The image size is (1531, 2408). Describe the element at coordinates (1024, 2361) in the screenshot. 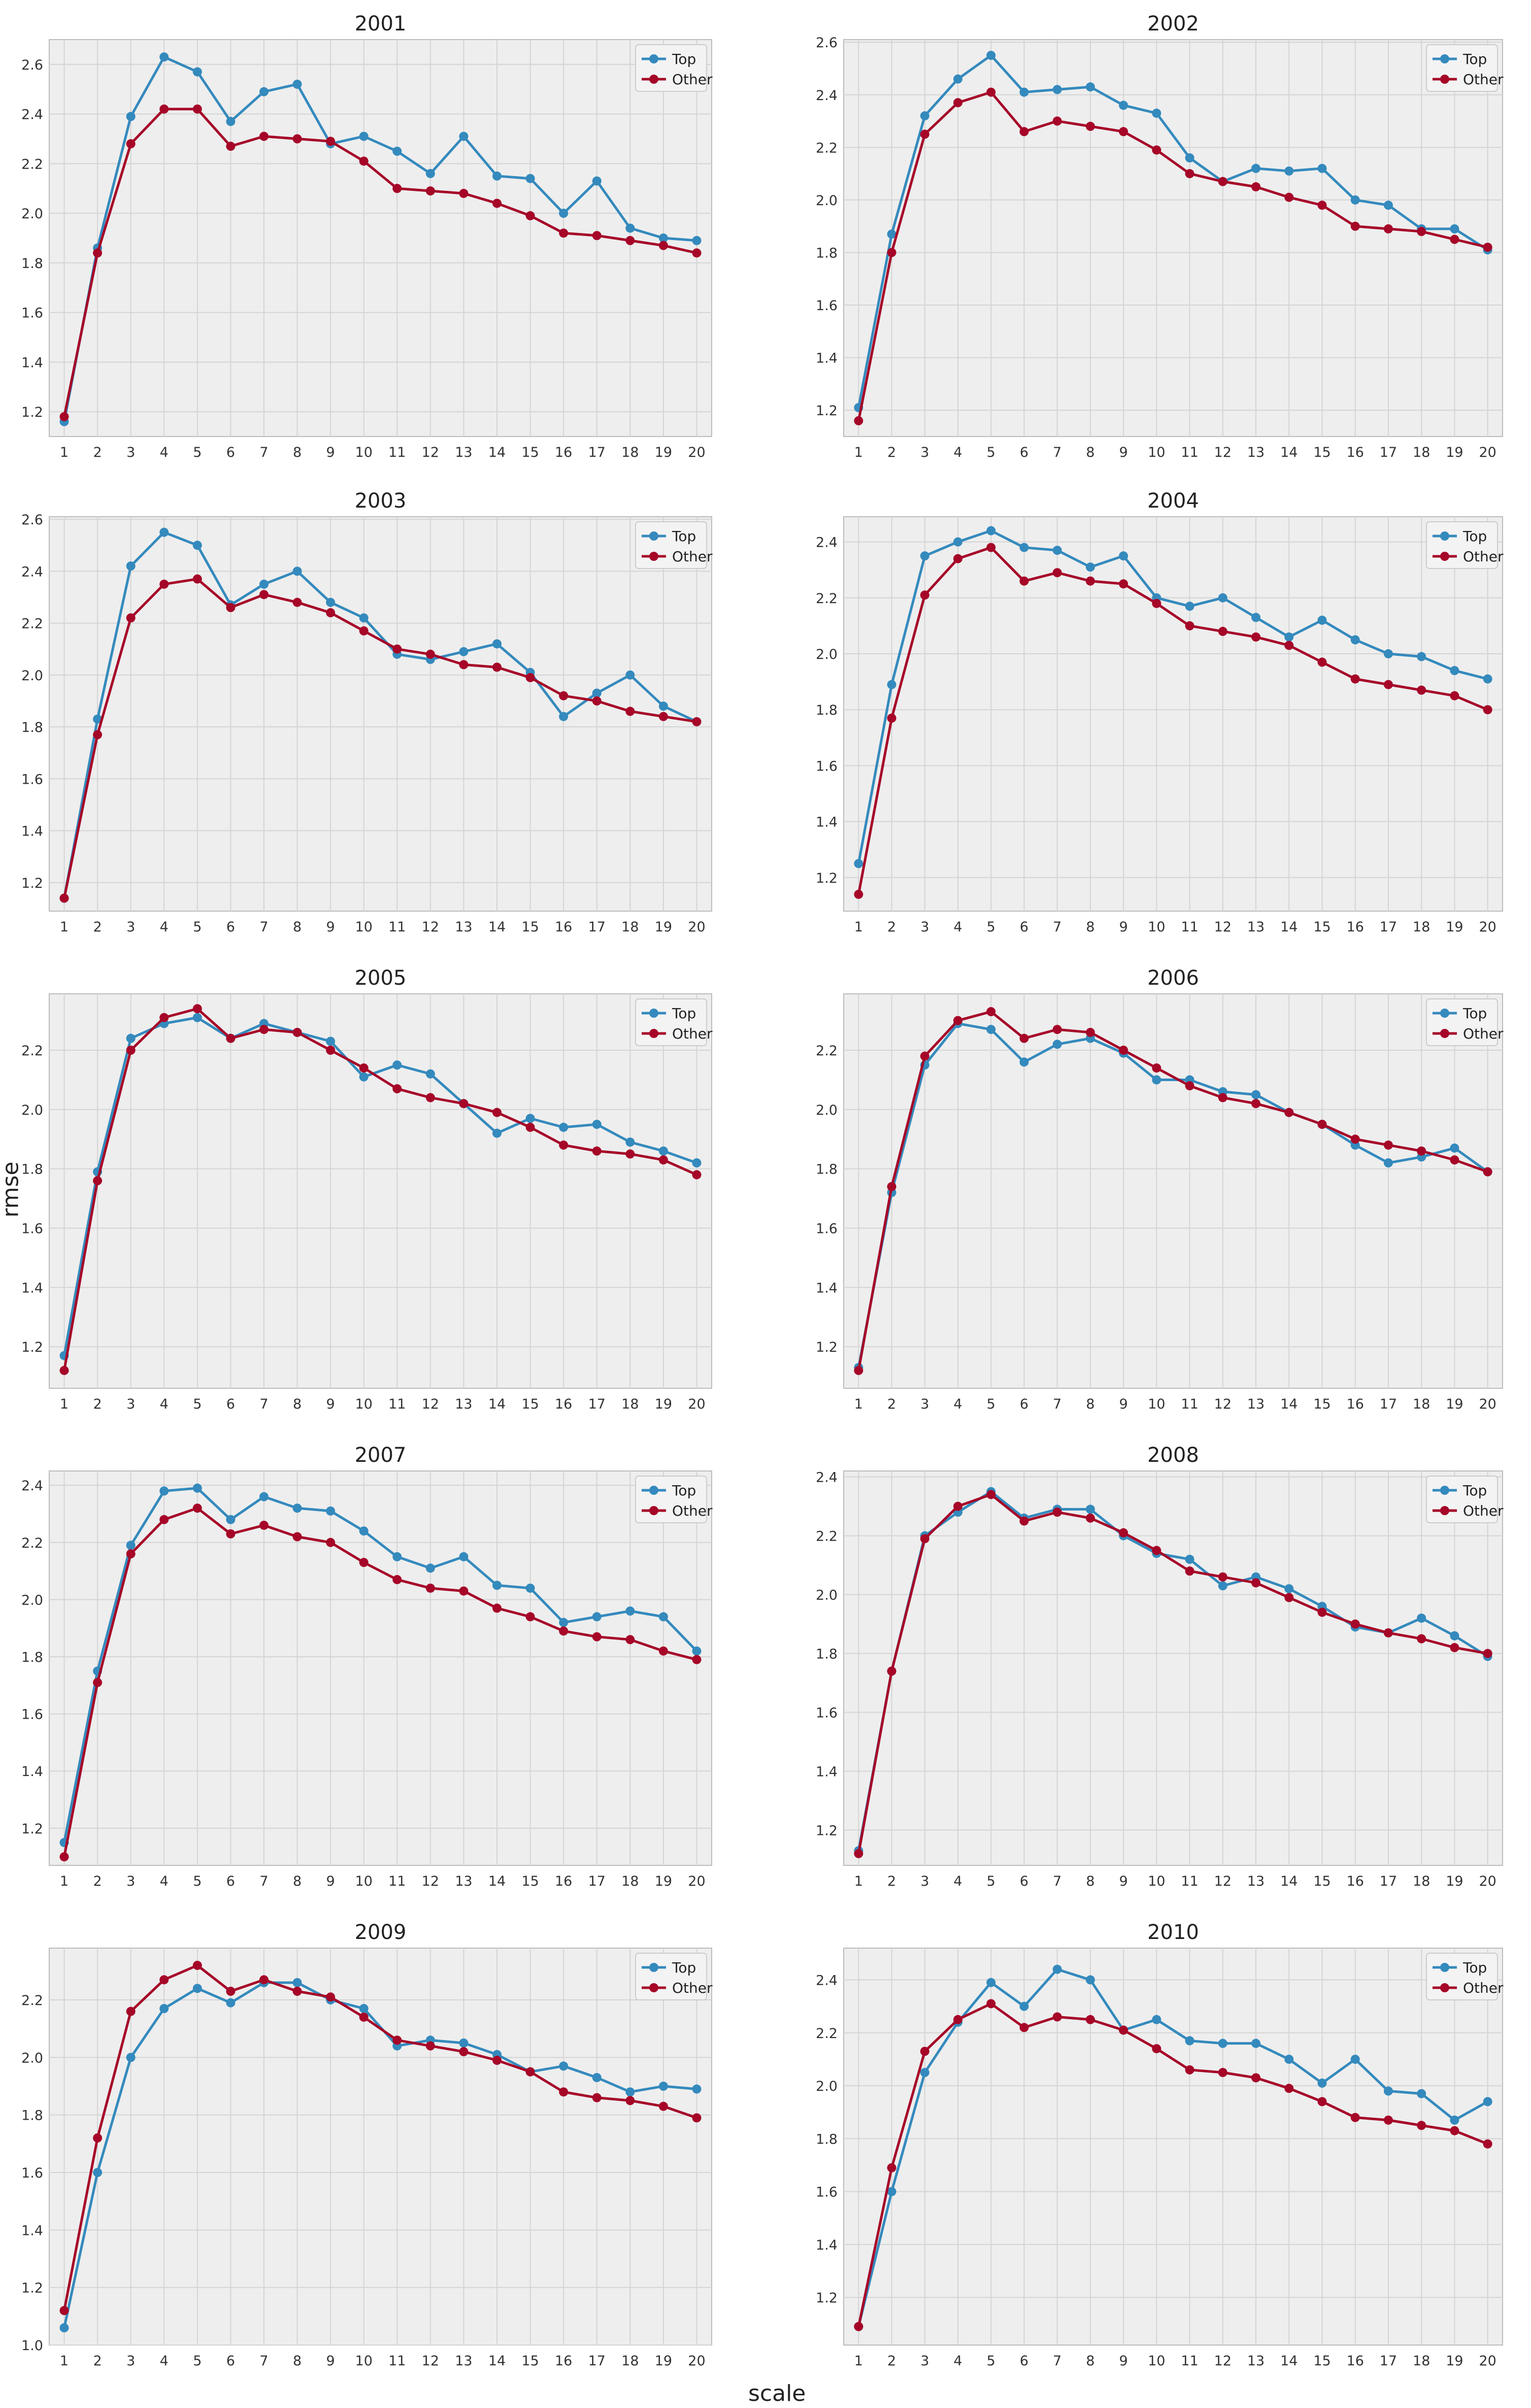

I see `x-tick-label: 6` at that location.